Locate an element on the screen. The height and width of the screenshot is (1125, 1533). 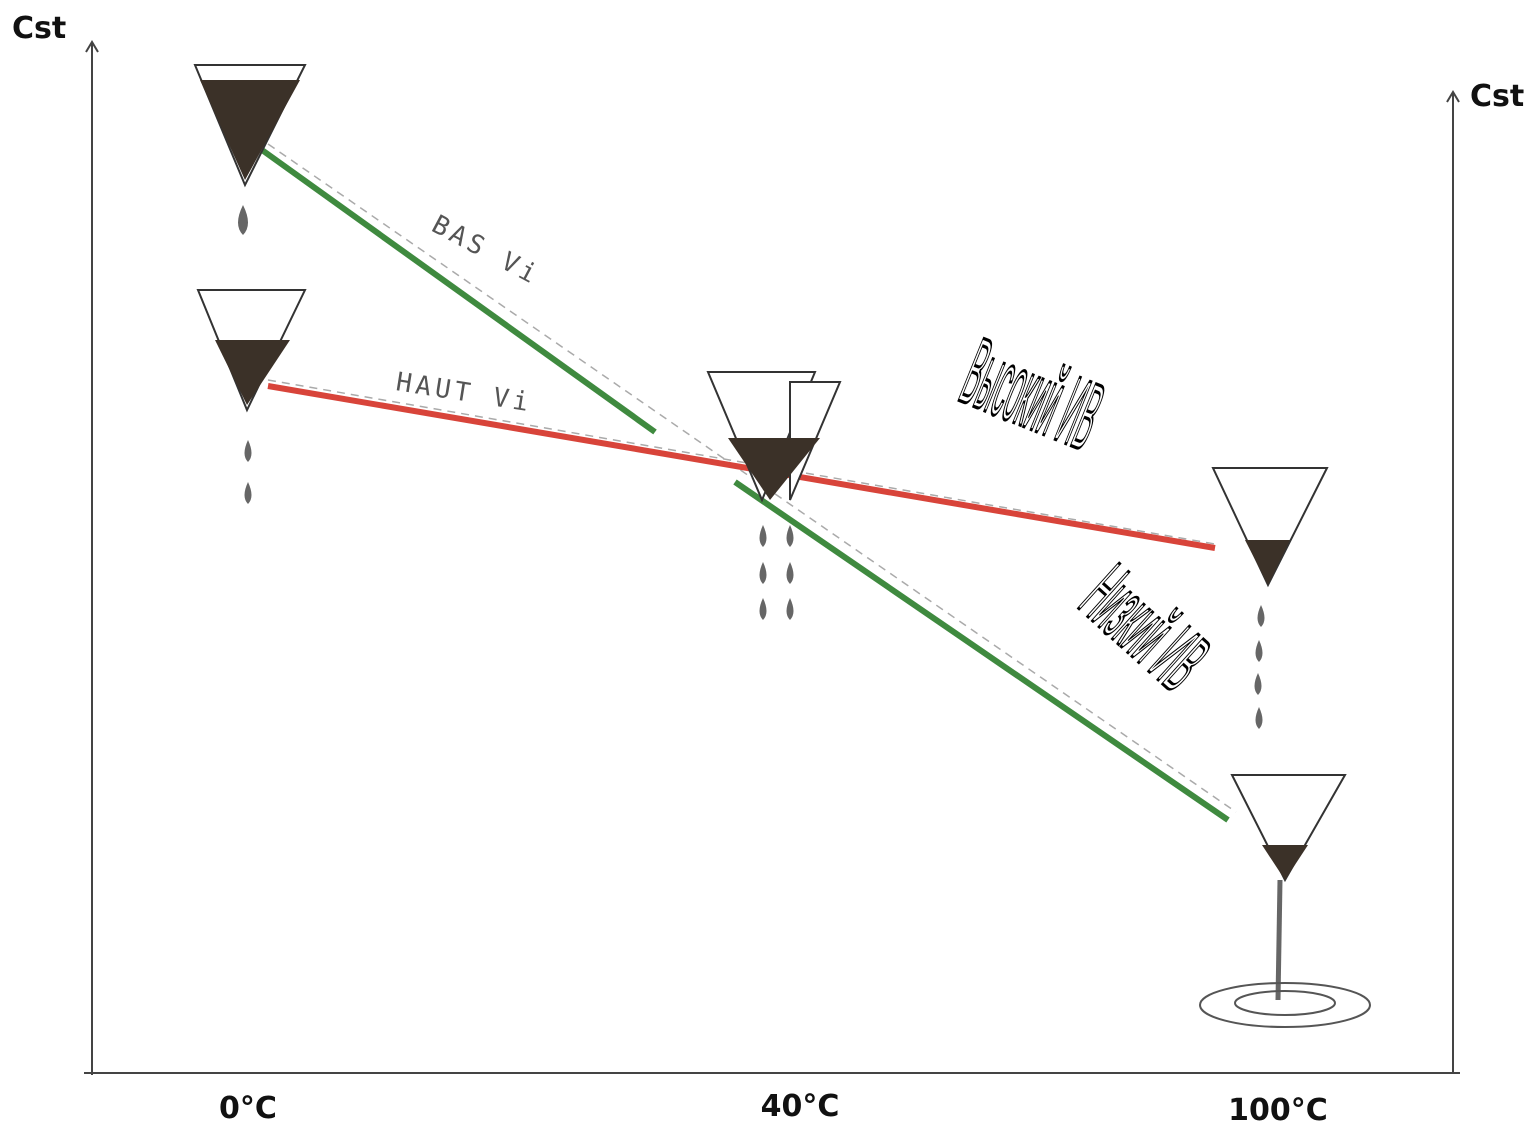
right-axis-label: Cst is located at coordinates (1497, 96).